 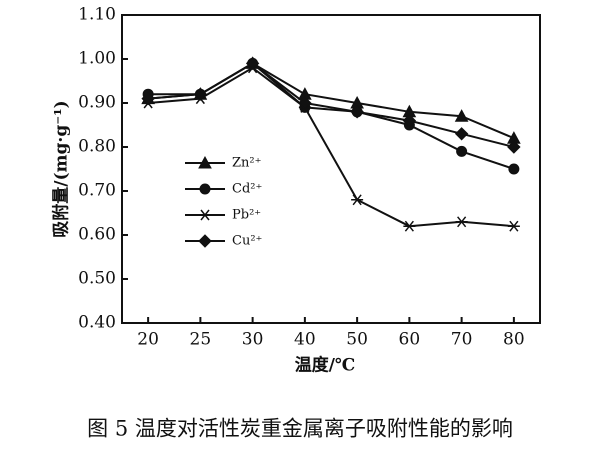 I want to click on y-tick-label: 0.70, so click(x=97, y=191).